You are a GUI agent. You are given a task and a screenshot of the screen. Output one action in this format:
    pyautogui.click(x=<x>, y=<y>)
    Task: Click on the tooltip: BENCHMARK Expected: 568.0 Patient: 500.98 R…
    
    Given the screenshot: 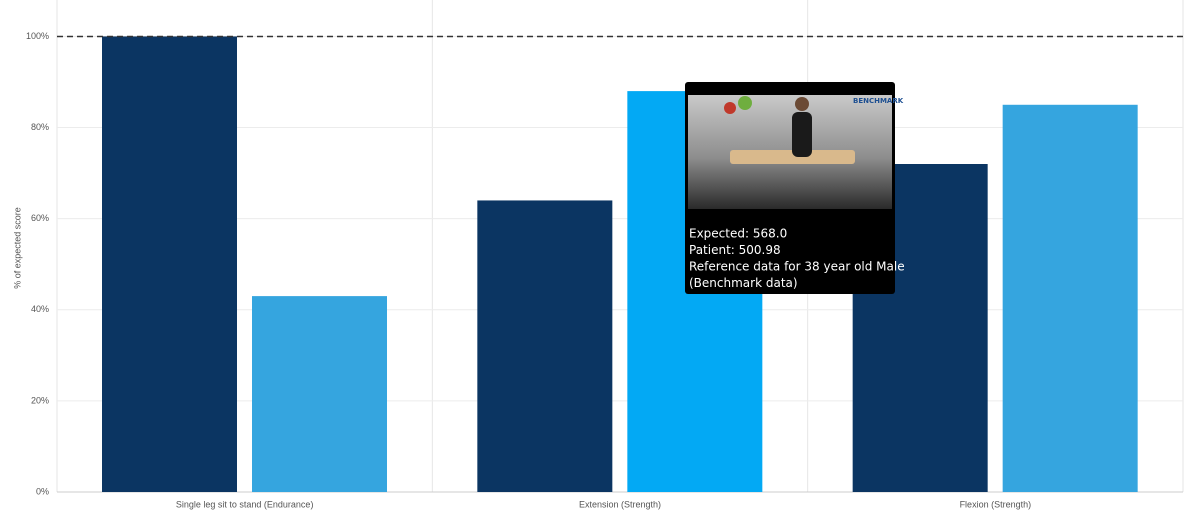 What is the action you would take?
    pyautogui.click(x=795, y=188)
    